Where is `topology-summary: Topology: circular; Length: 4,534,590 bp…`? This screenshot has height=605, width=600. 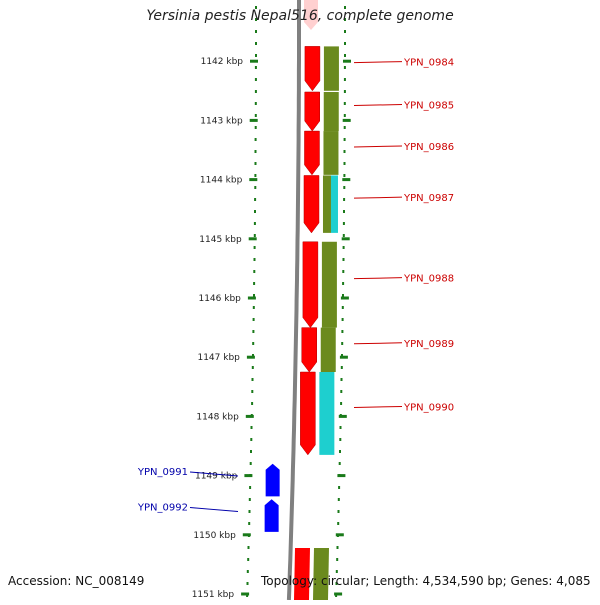
topology-summary: Topology: circular; Length: 4,534,590 bp… is located at coordinates (426, 581).